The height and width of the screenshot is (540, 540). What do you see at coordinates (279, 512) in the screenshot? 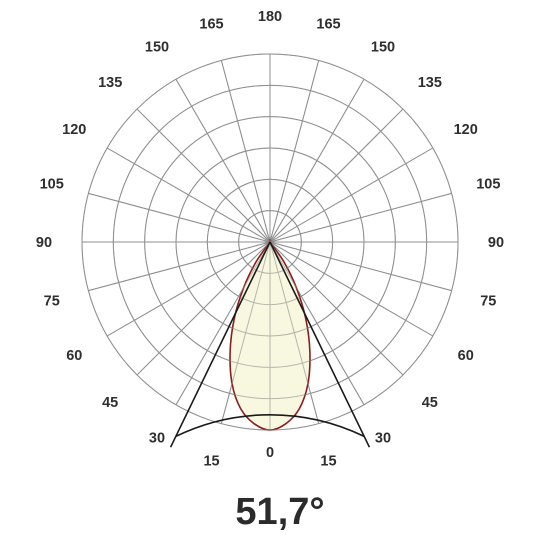
I see `beam-angle-label: 51,7°` at bounding box center [279, 512].